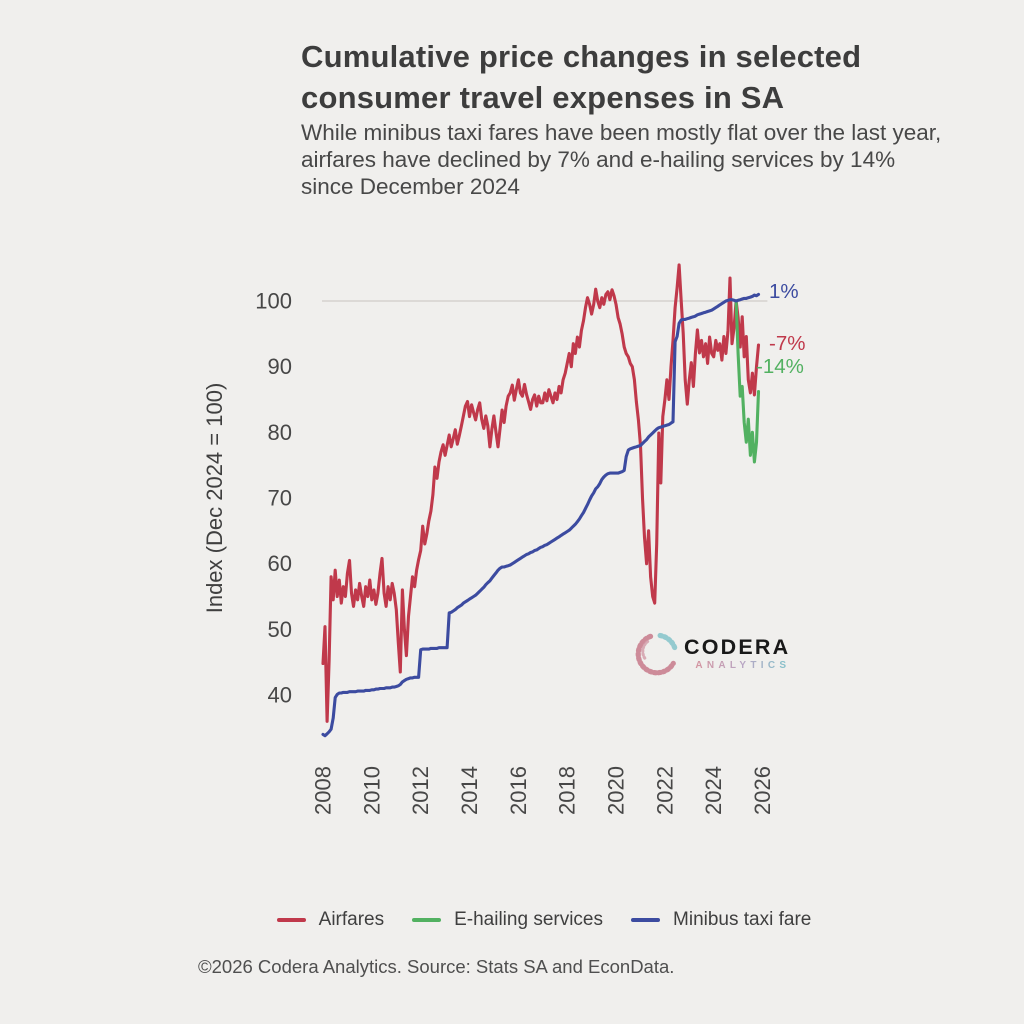 This screenshot has width=1024, height=1024. What do you see at coordinates (780, 367) in the screenshot?
I see `end-label-ehailing: -14%` at bounding box center [780, 367].